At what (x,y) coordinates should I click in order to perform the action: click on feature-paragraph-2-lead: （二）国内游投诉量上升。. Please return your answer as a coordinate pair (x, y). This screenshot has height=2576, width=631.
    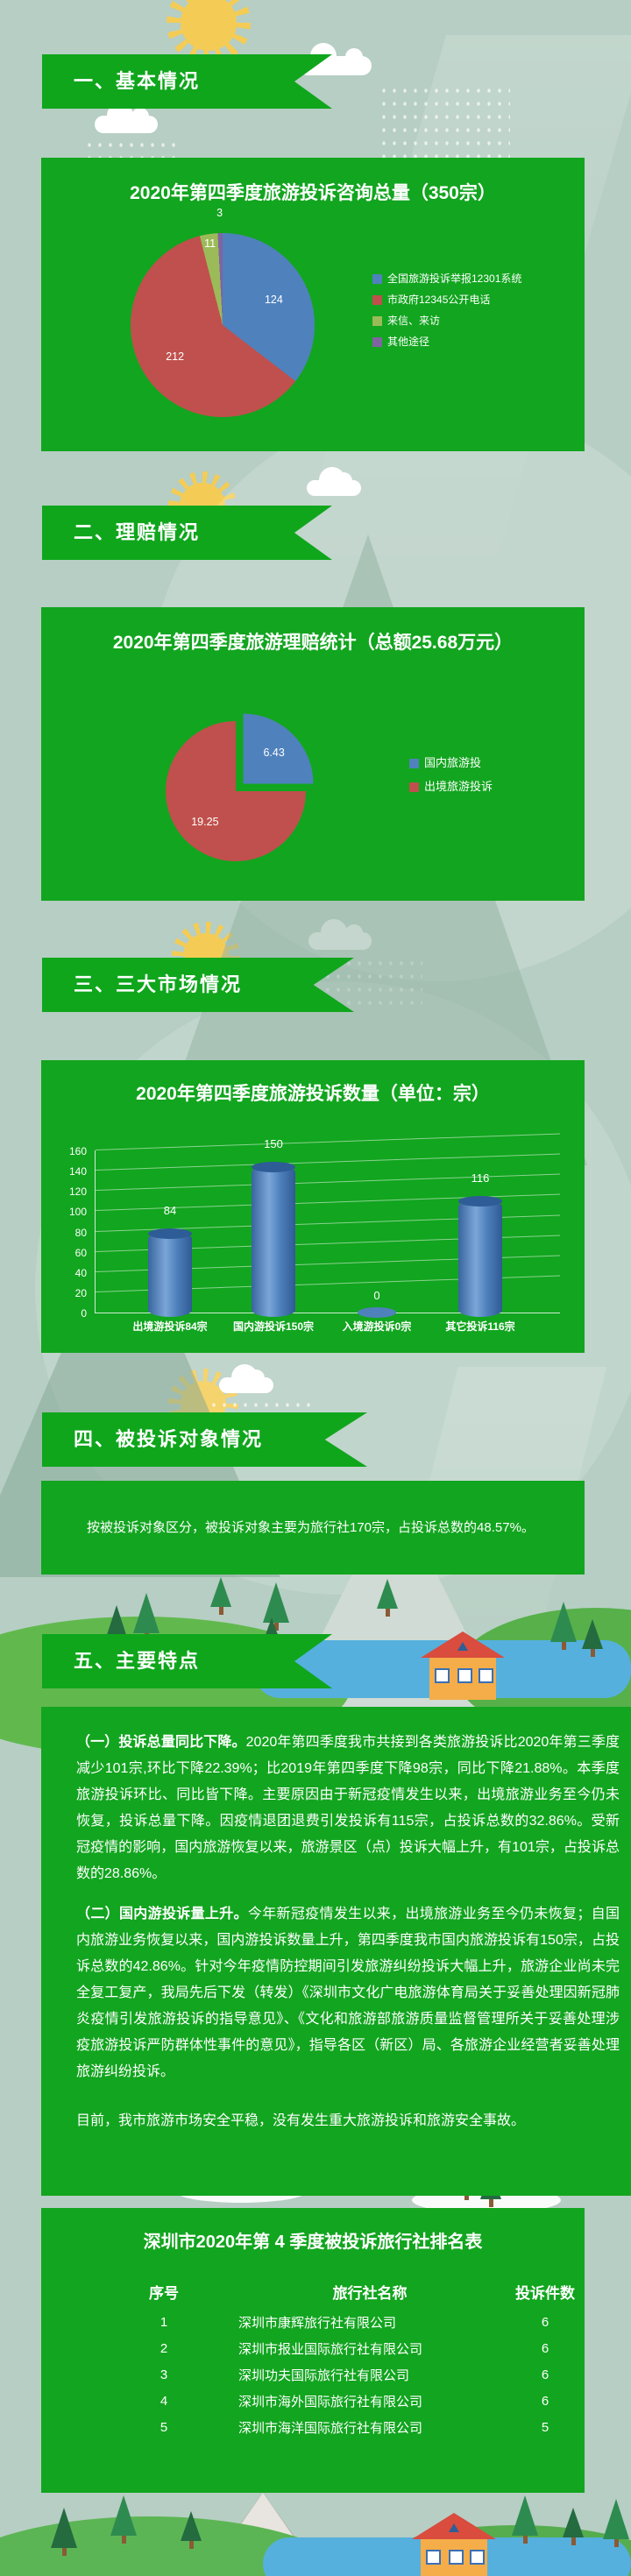
    Looking at the image, I should click on (162, 1914).